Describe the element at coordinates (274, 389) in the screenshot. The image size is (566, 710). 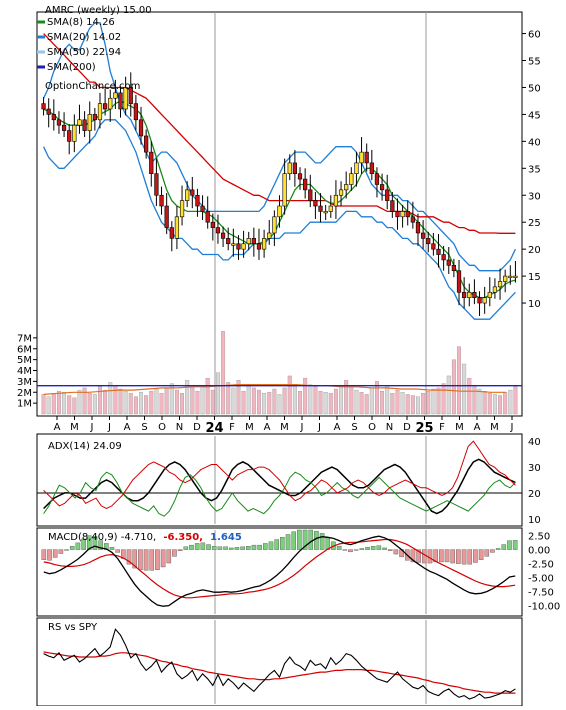
I see `volume-sma50-line` at that location.